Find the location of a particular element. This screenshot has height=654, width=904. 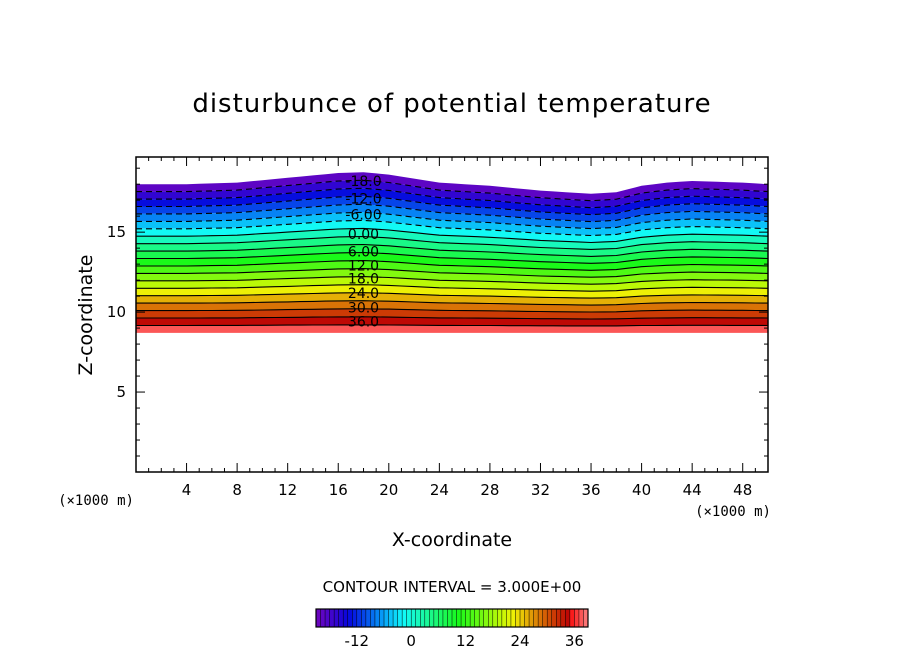

contour-label: -6.00 is located at coordinates (363, 216).